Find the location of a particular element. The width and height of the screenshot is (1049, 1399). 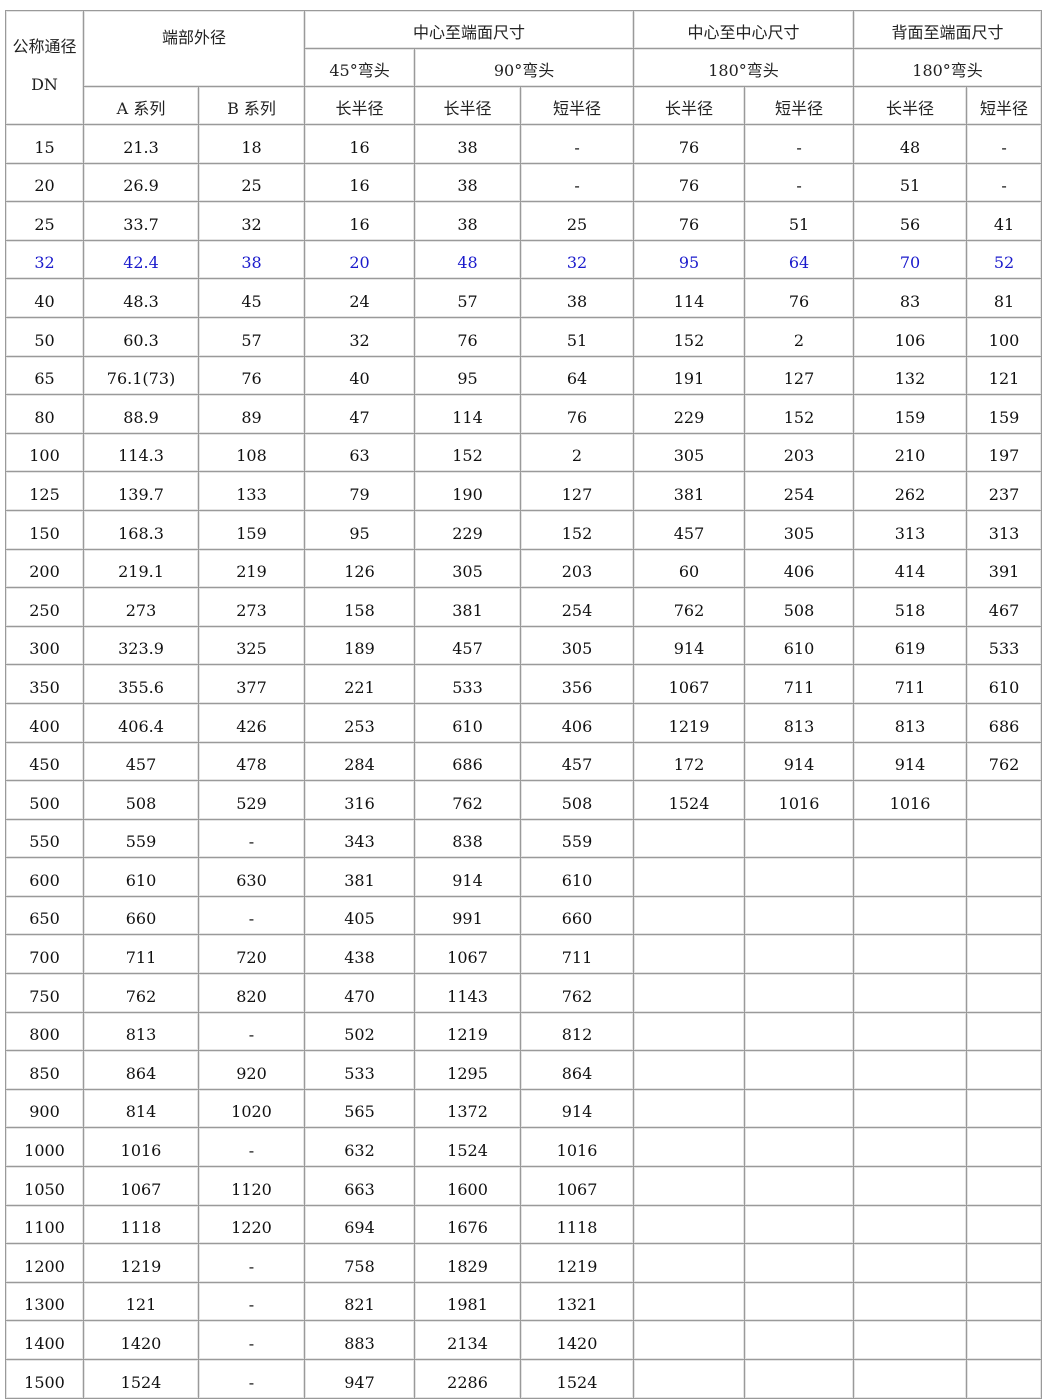

cell-180cc-long: 1219 is located at coordinates (689, 722).